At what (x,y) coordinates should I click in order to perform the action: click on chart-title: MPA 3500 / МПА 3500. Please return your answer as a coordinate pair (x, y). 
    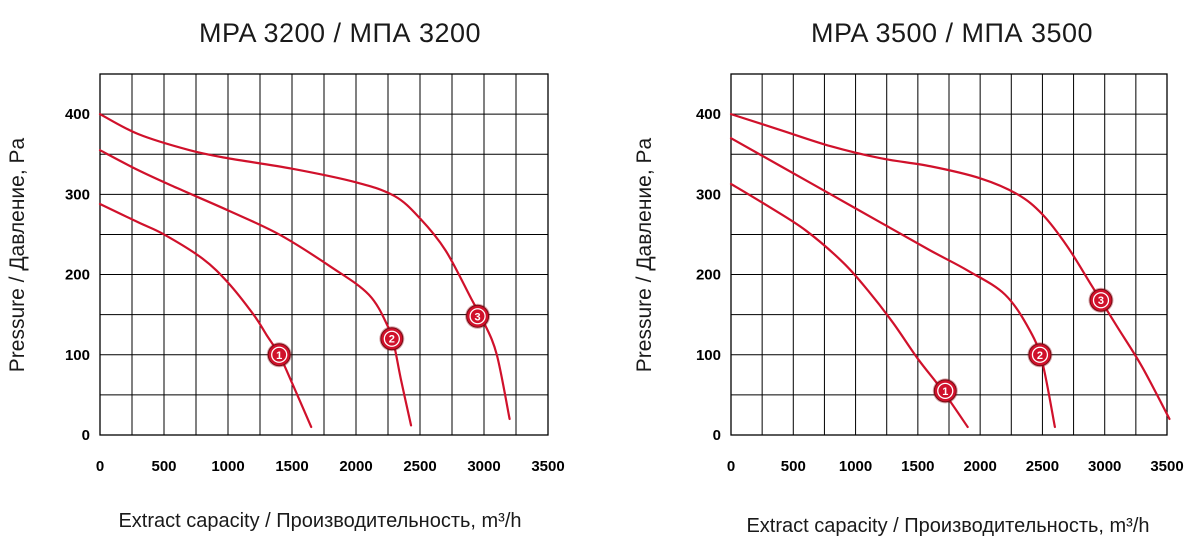
    Looking at the image, I should click on (952, 33).